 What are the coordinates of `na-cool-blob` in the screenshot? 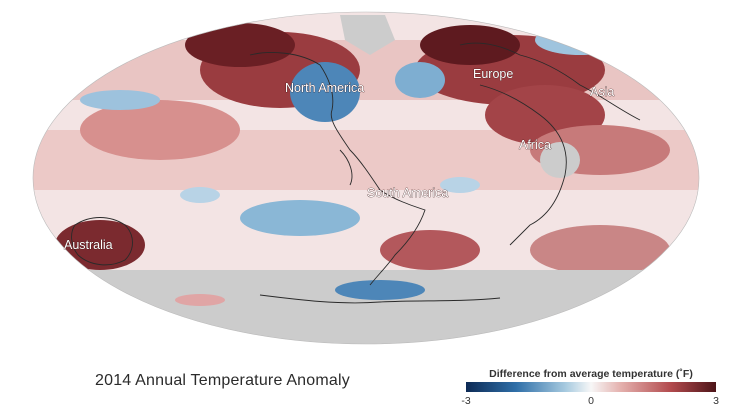 It's located at (325, 92).